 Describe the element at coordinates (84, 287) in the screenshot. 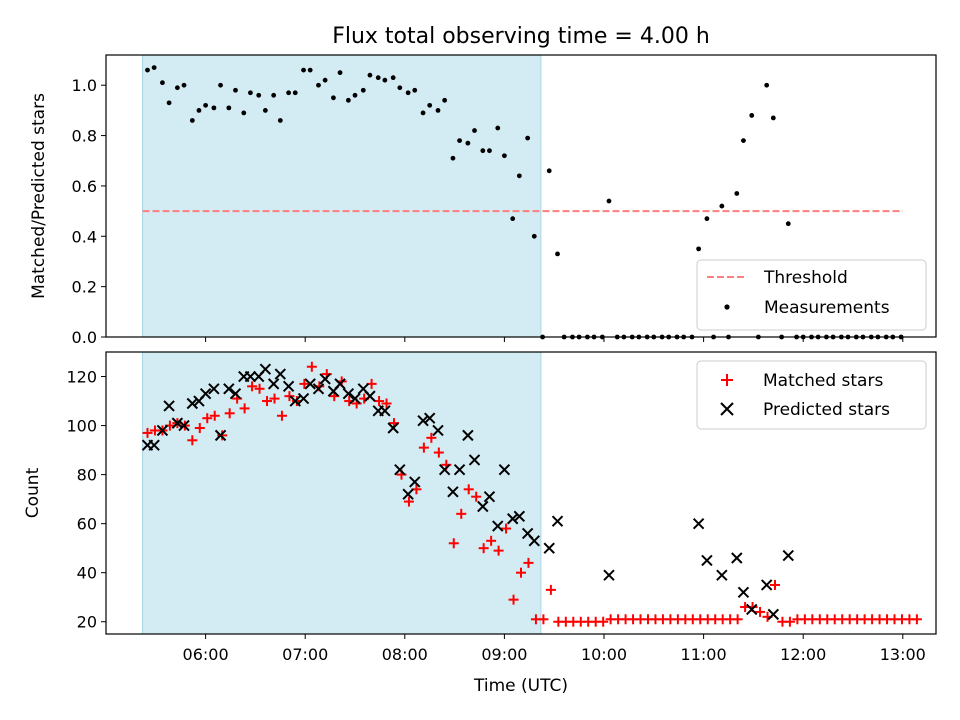

I see `top-y-tick-label: 0.2` at that location.